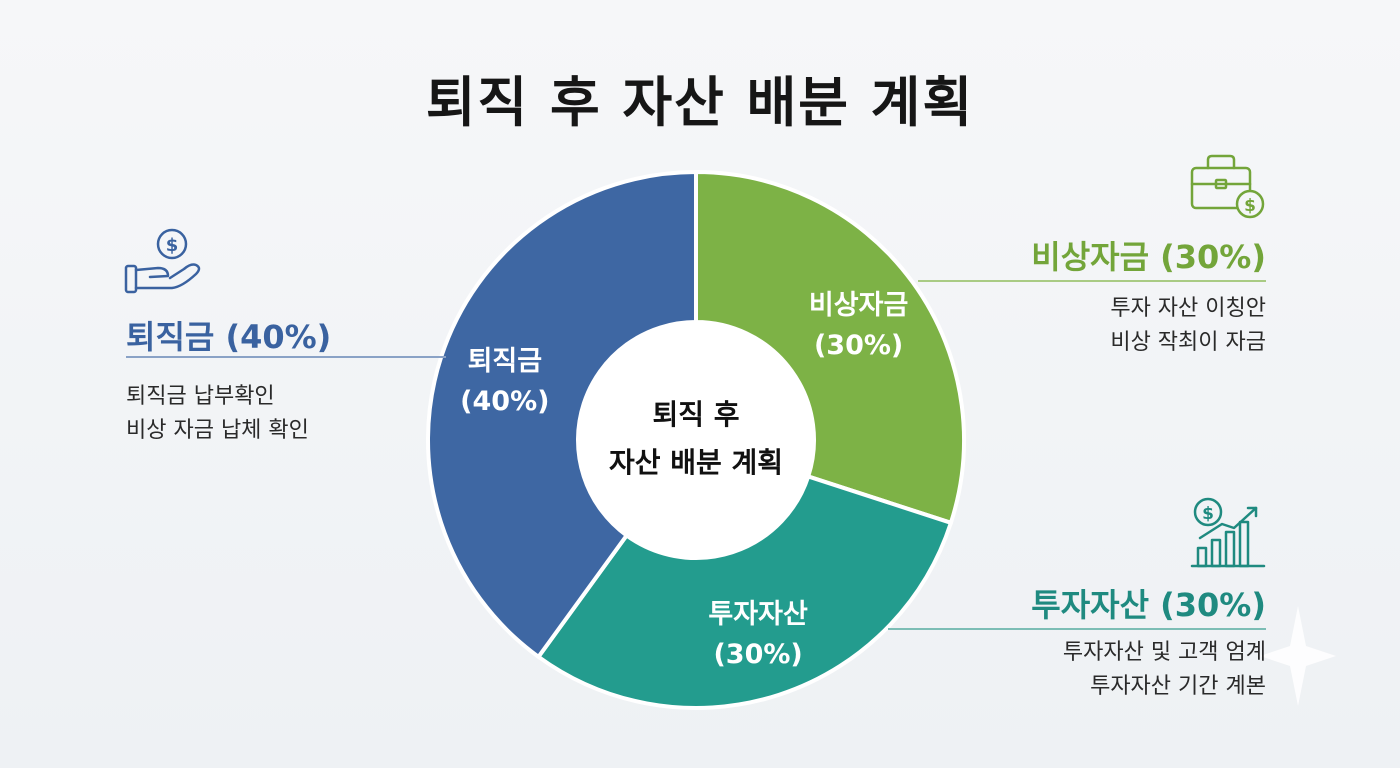 This screenshot has height=768, width=1400. What do you see at coordinates (1298, 656) in the screenshot?
I see `sparkle-icon` at bounding box center [1298, 656].